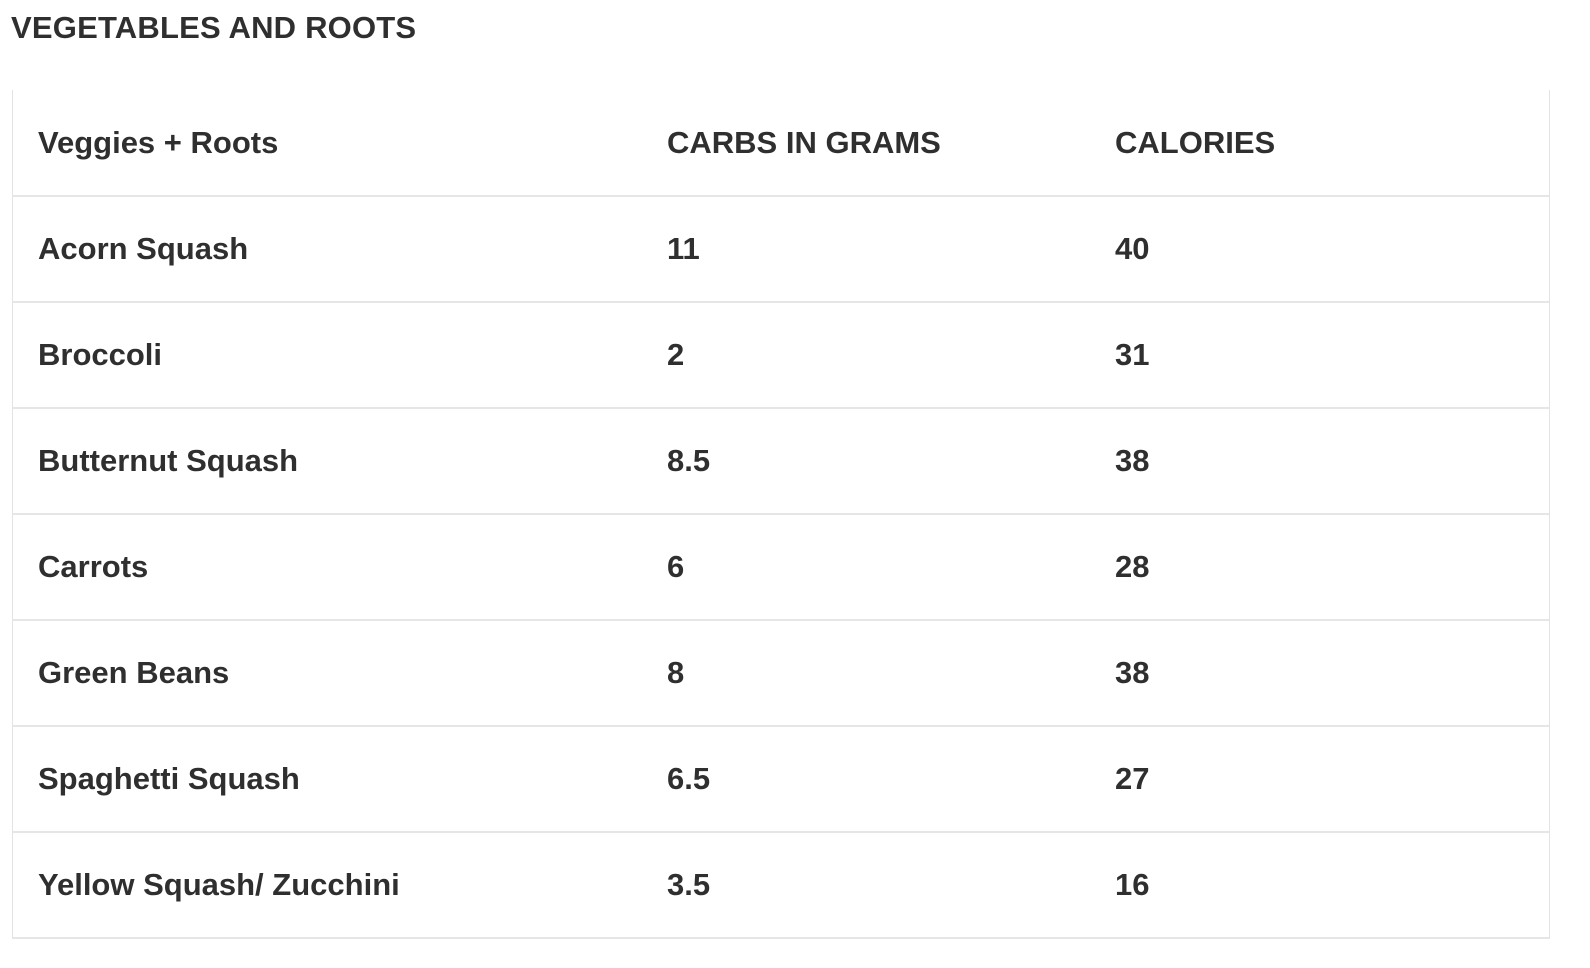 This screenshot has width=1590, height=968. What do you see at coordinates (866, 249) in the screenshot?
I see `cell-carbs: 11` at bounding box center [866, 249].